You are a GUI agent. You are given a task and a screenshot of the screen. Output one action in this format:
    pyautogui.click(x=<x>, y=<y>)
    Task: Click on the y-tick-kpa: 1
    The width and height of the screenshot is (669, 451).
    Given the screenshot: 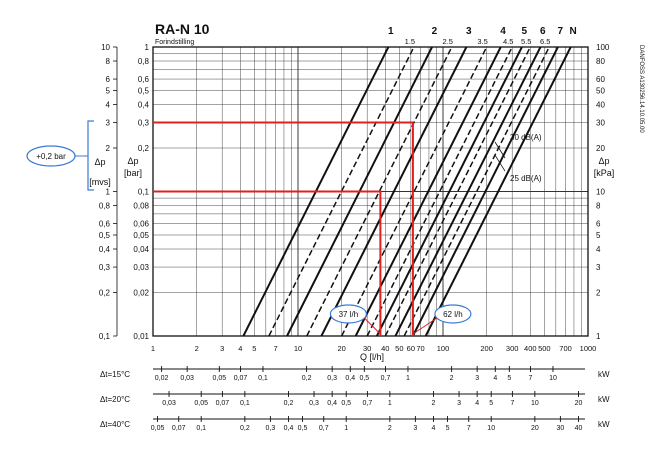 What is the action you would take?
    pyautogui.click(x=598, y=336)
    